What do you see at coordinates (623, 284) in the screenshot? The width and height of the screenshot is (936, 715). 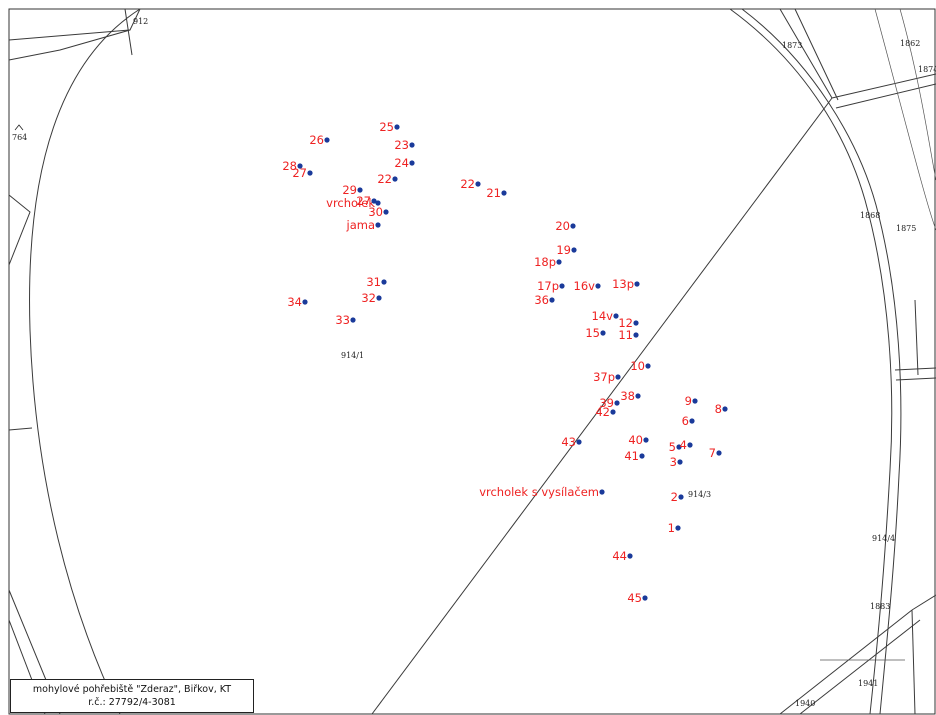 I see `survey-point-label: 13p` at bounding box center [623, 284].